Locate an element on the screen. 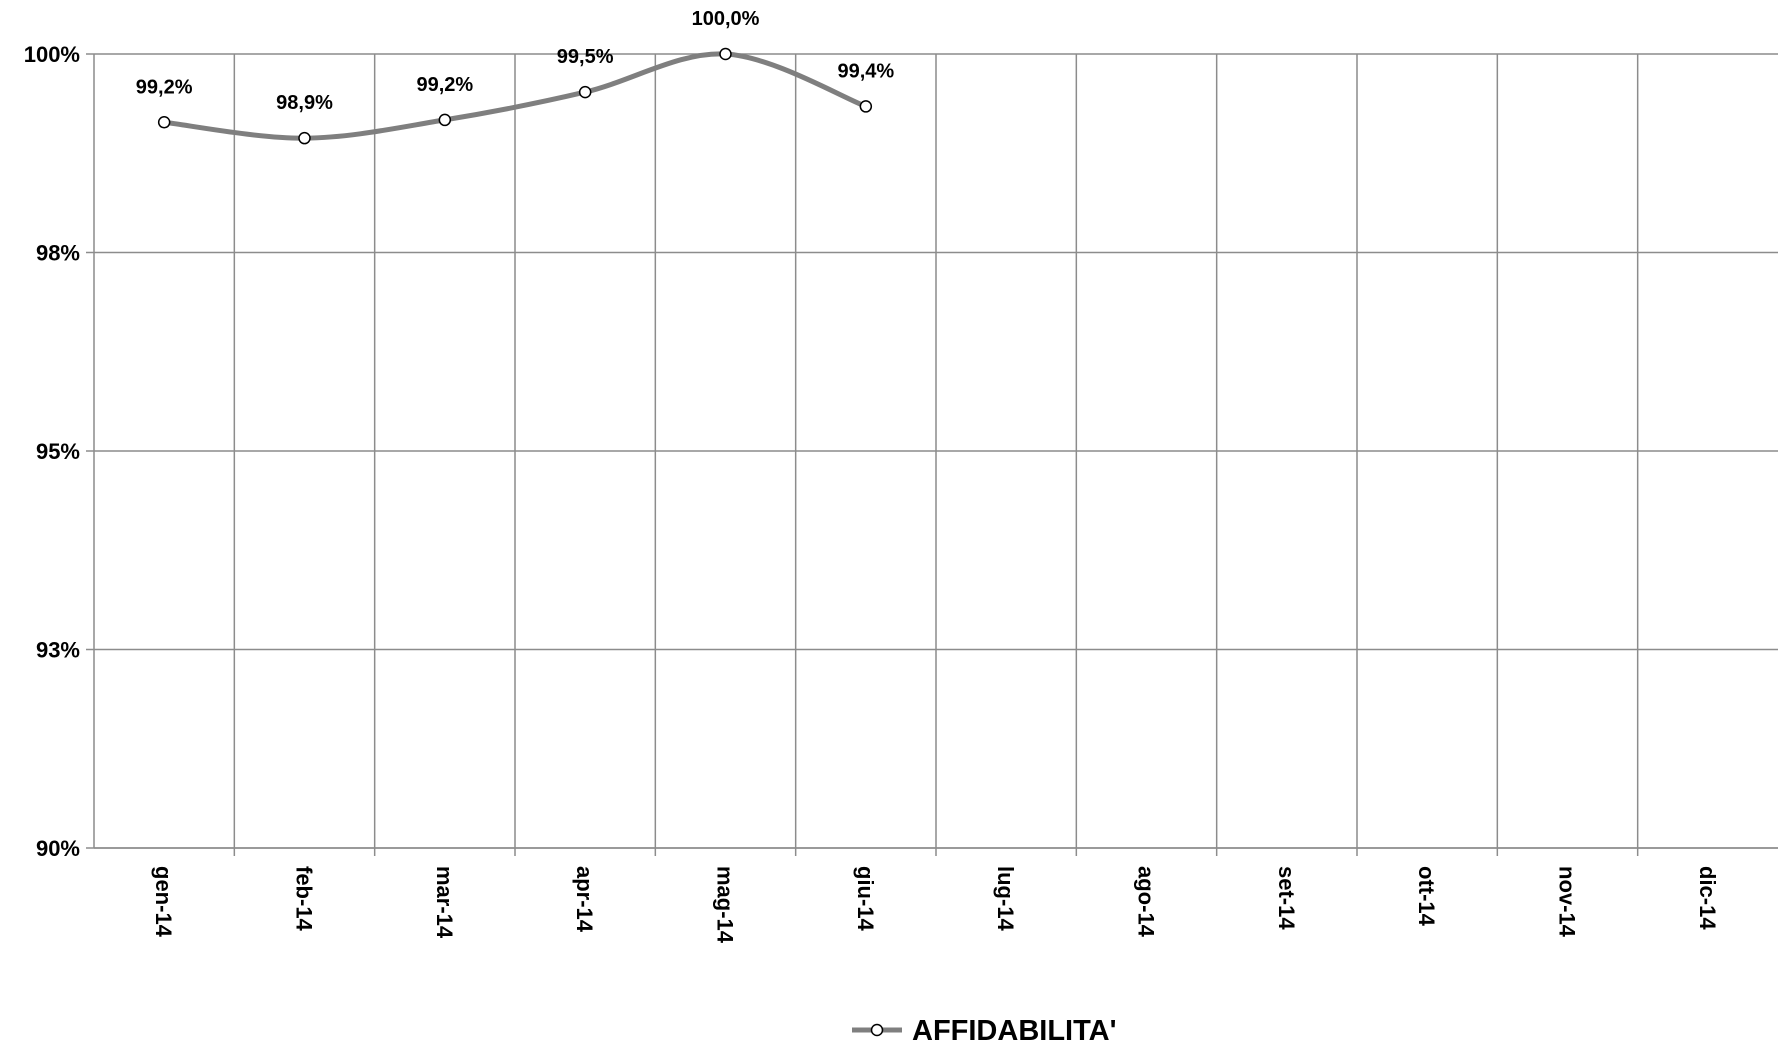 The image size is (1778, 1051). legend: AFFIDABILITA' is located at coordinates (984, 1031).